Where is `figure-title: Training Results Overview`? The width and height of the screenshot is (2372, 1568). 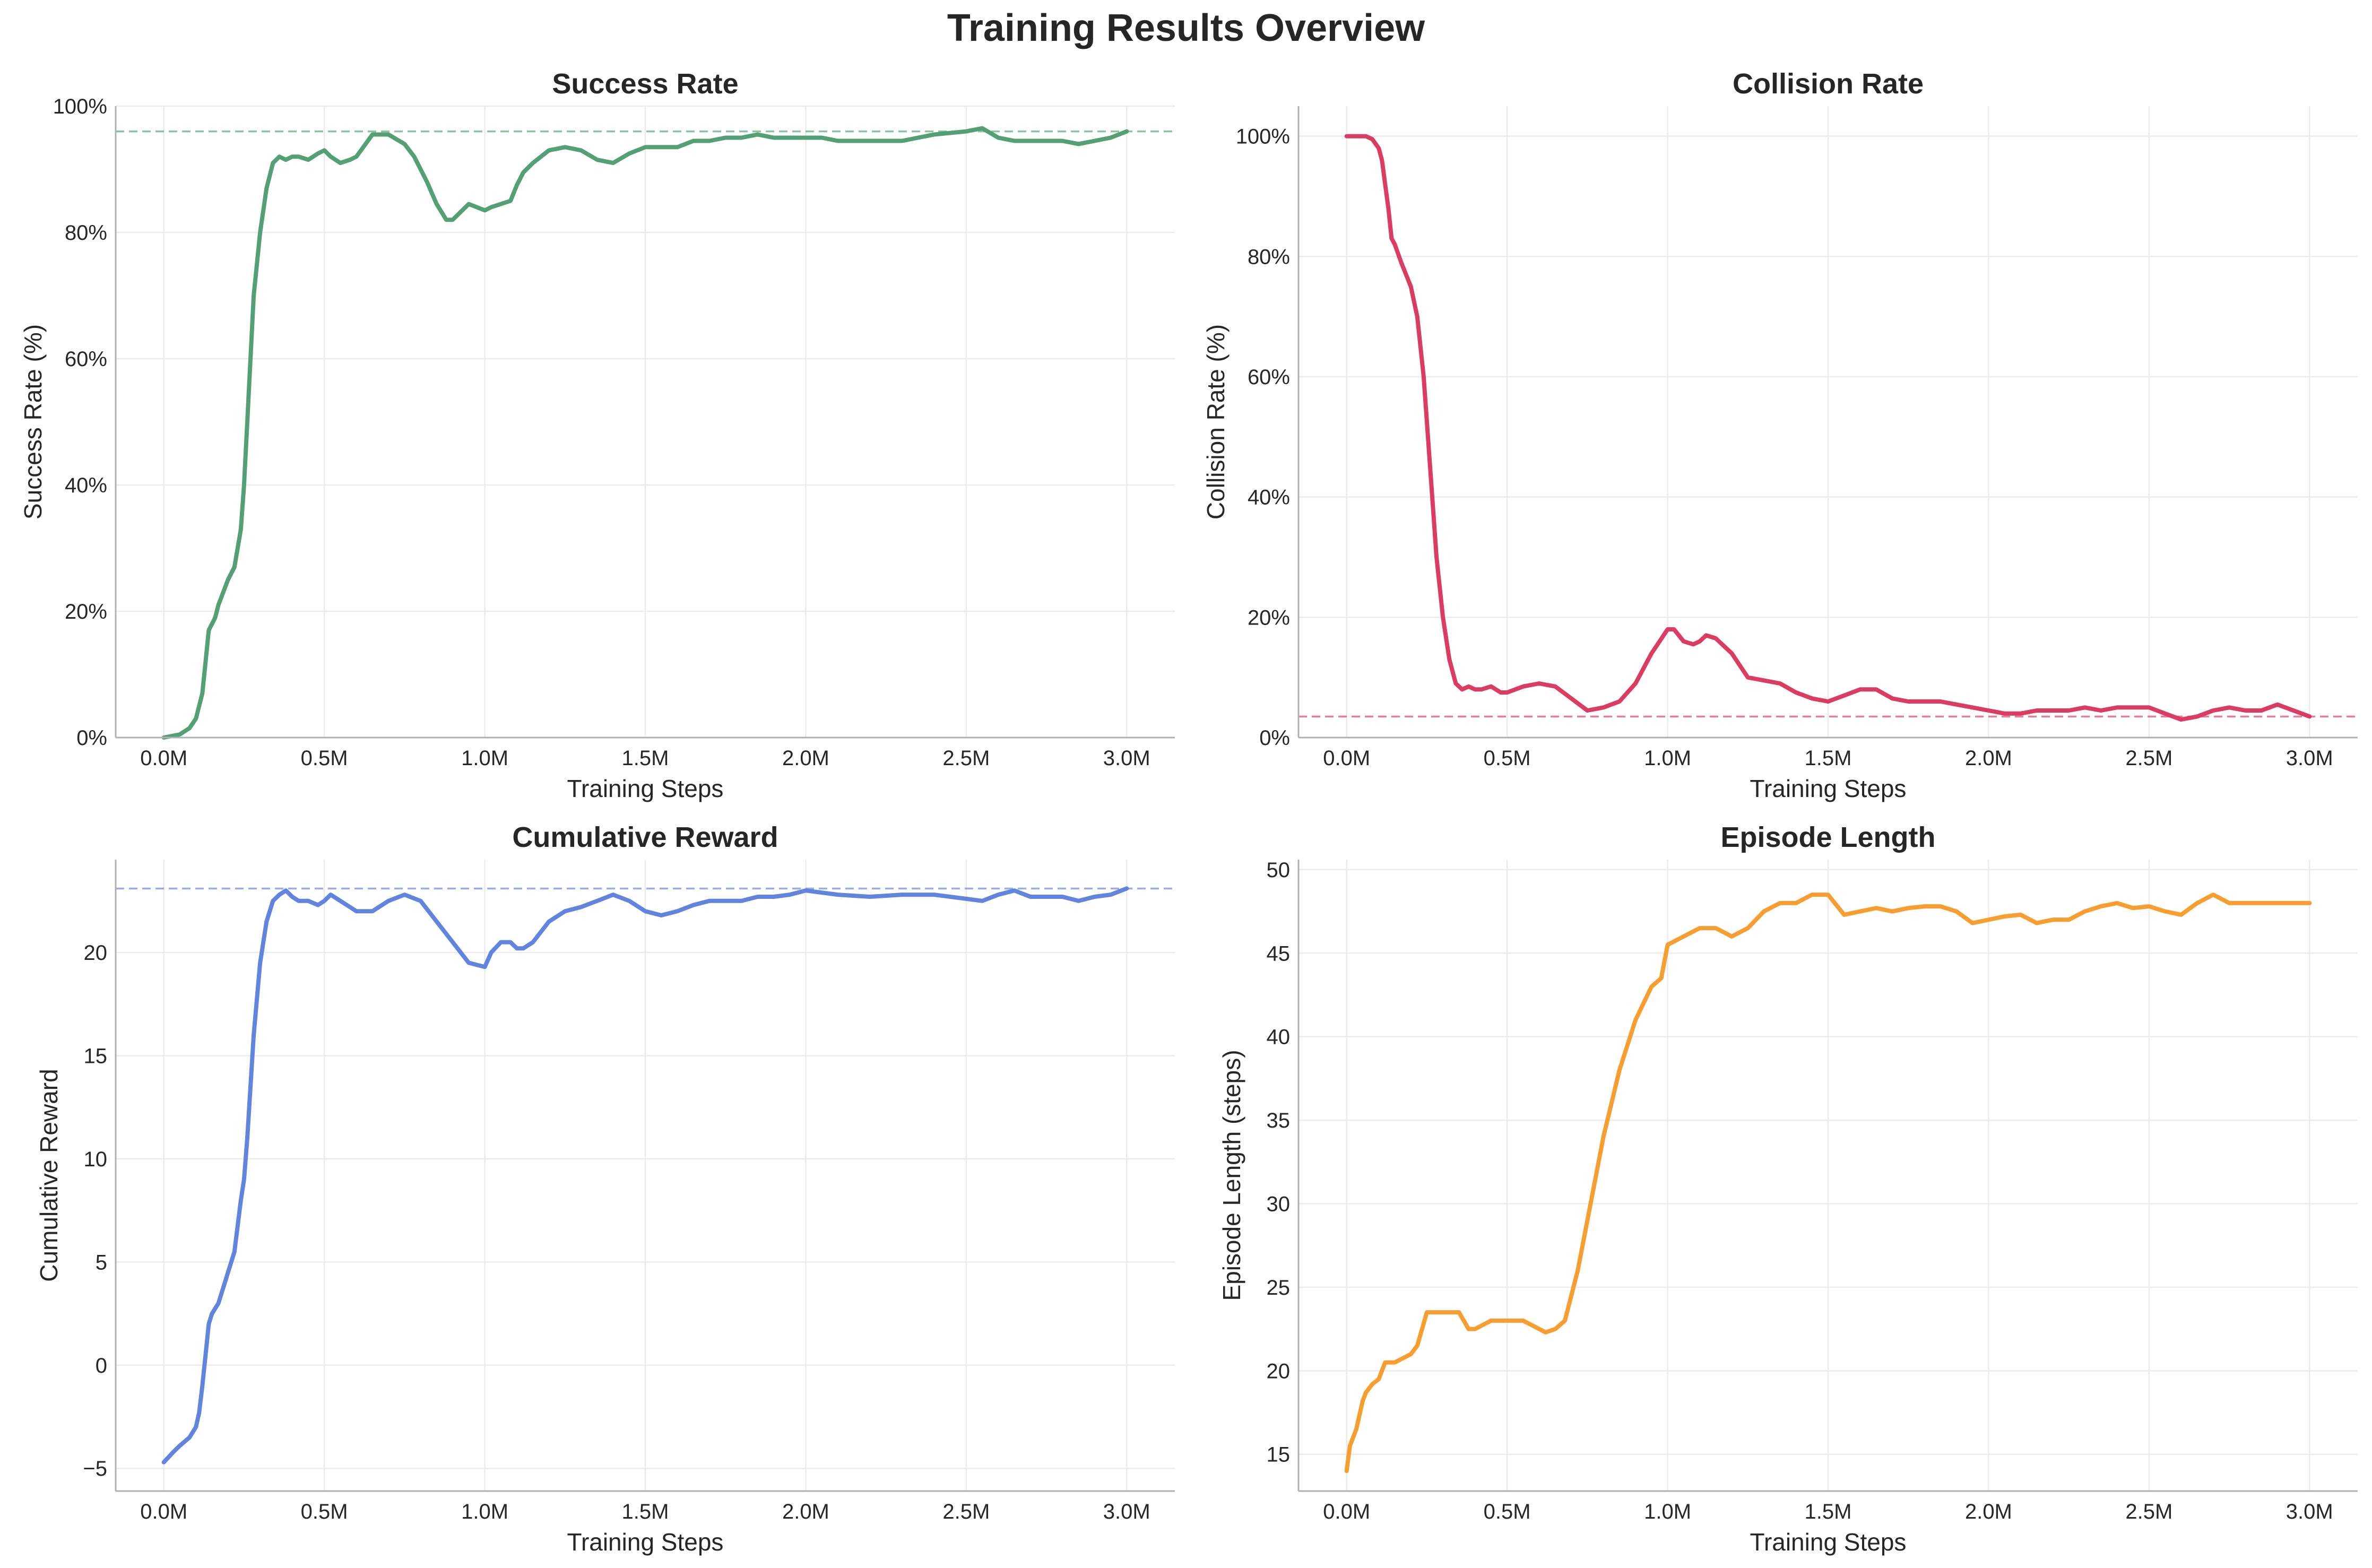 figure-title: Training Results Overview is located at coordinates (1186, 28).